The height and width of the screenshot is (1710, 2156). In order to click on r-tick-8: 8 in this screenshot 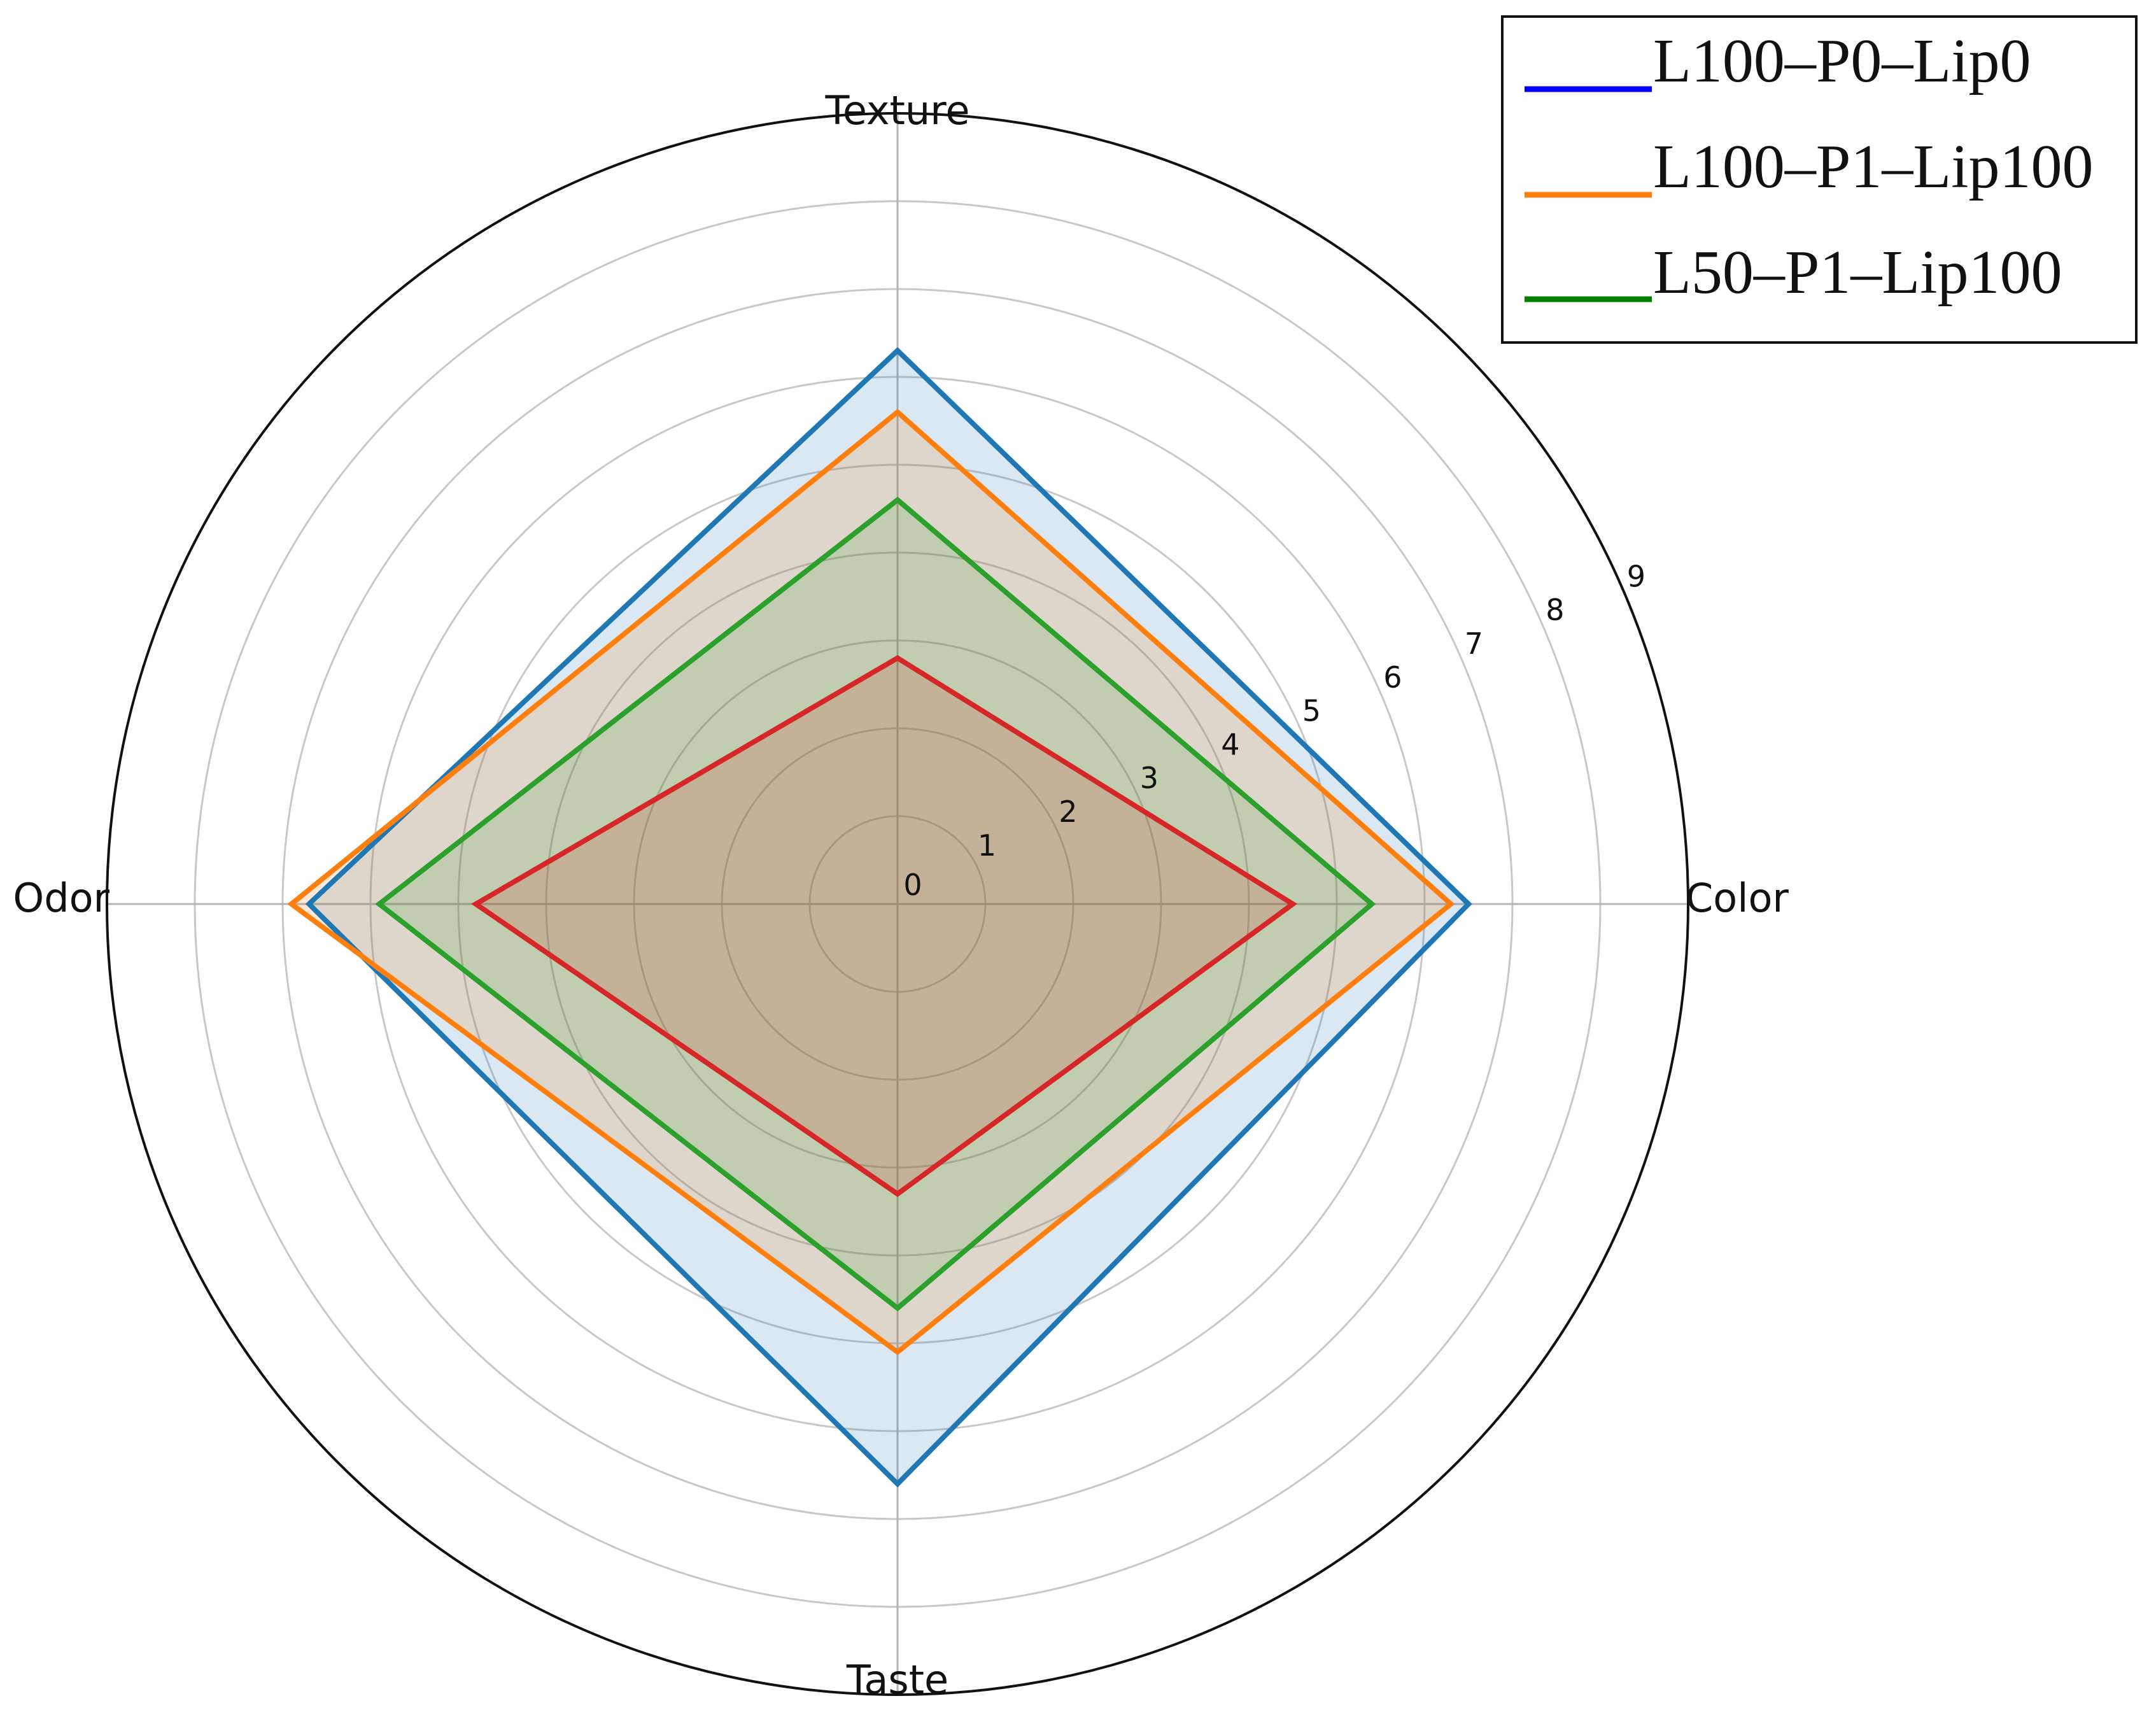, I will do `click(1555, 610)`.